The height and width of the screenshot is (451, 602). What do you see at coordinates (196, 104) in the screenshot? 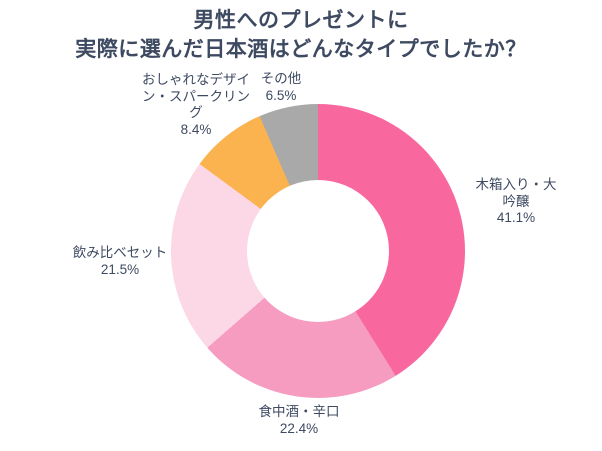
I see `segment-label-oshare-sparkling: おしゃれなデザイ ン・スパークリン グ 8.4%` at bounding box center [196, 104].